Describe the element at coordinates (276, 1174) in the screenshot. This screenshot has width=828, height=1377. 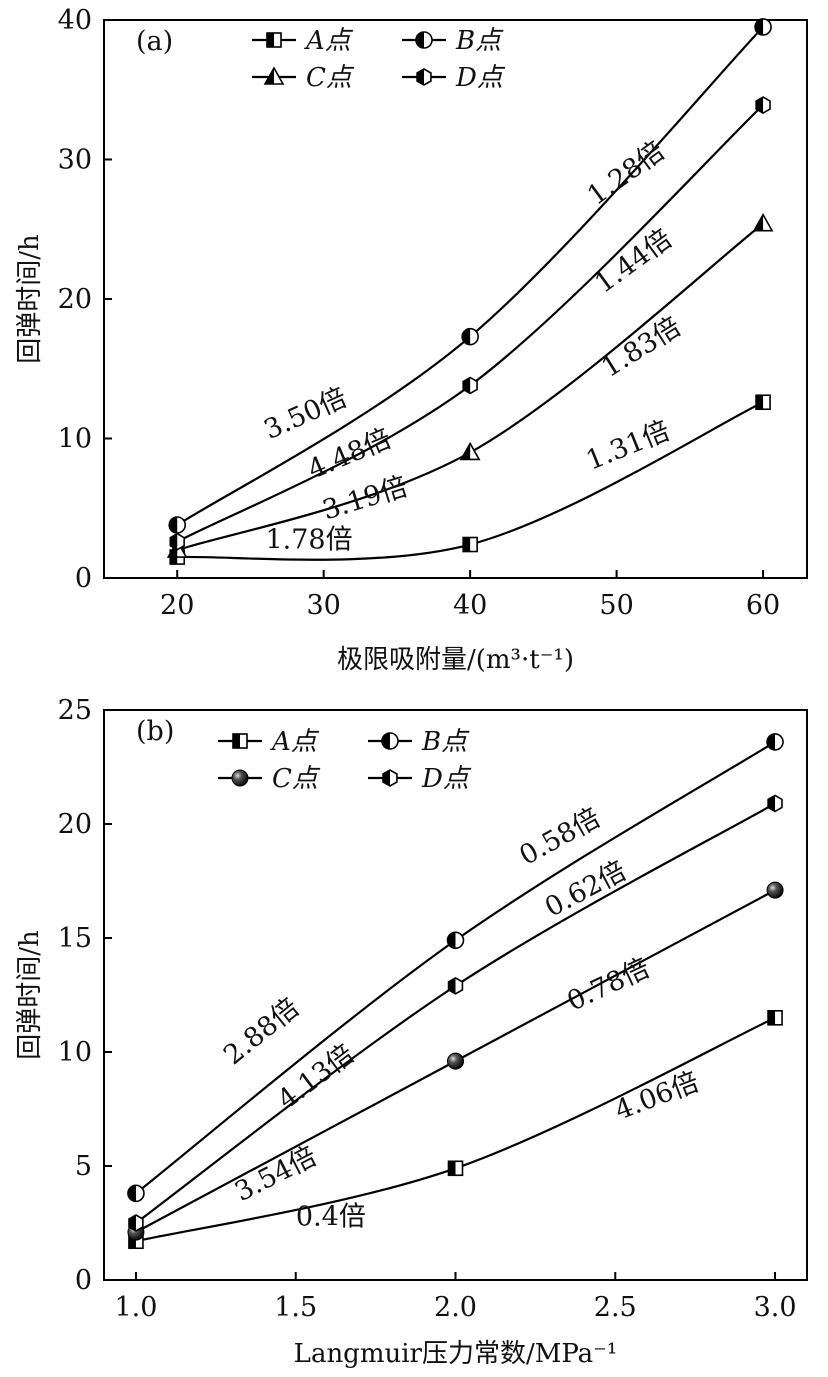
I see `ratio-annotation: 3.54倍` at that location.